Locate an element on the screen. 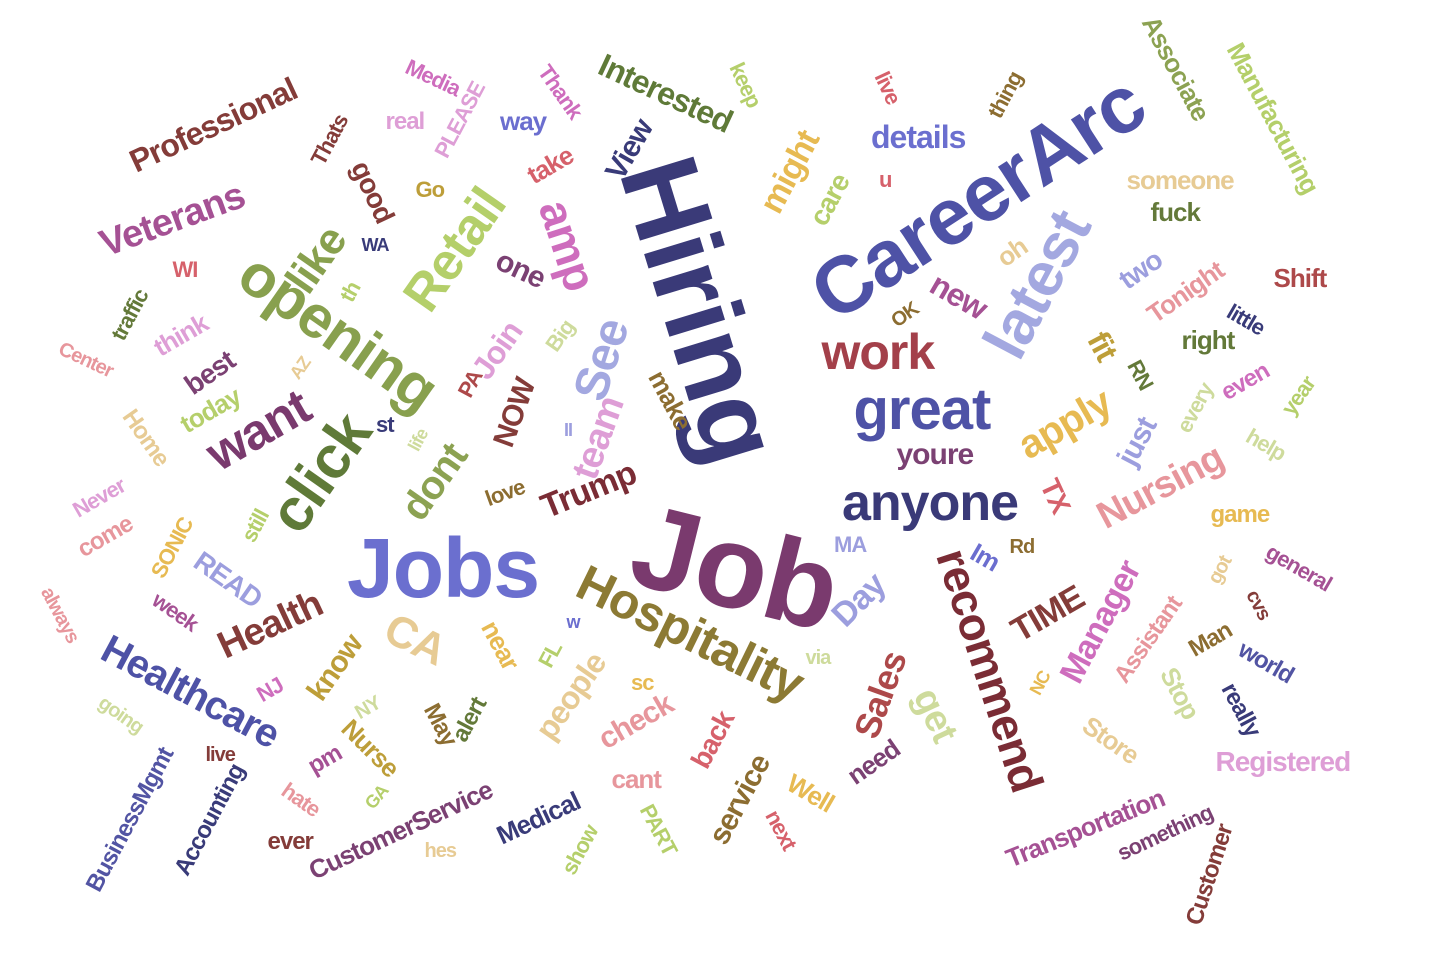 The width and height of the screenshot is (1431, 961). word-youre-42: youre is located at coordinates (935, 454).